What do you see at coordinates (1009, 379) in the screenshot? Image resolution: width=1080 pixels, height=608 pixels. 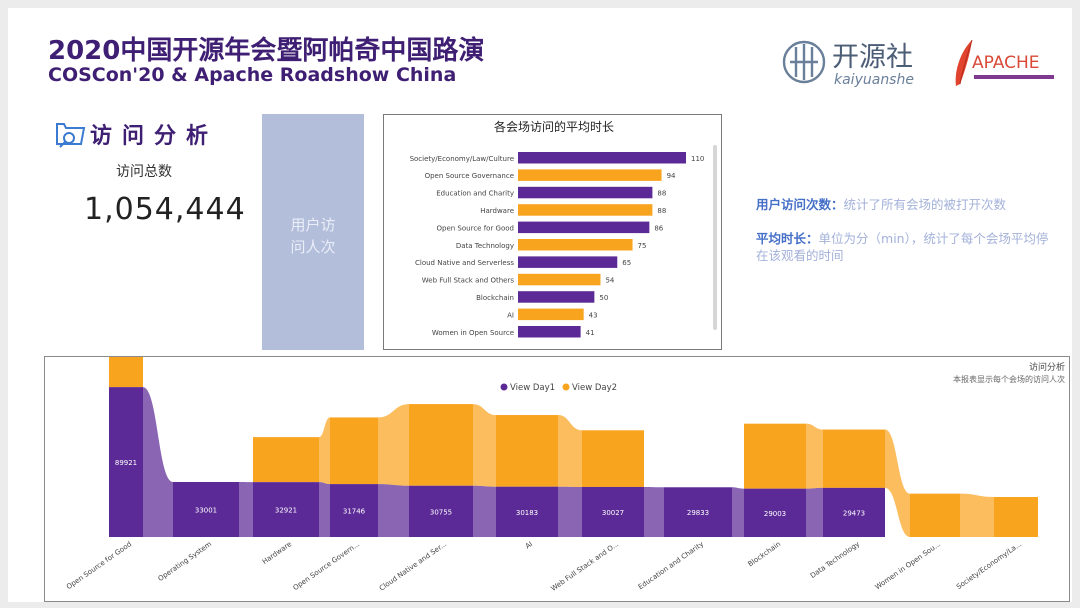 I see `ribbon-chart-subtitle: 本报表显示每个会场的访问人次` at bounding box center [1009, 379].